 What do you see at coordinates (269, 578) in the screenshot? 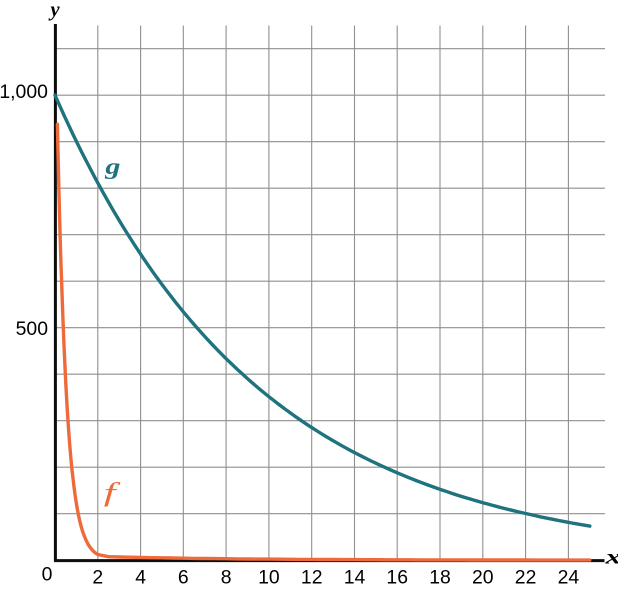
I see `svg-text: 10` at bounding box center [269, 578].